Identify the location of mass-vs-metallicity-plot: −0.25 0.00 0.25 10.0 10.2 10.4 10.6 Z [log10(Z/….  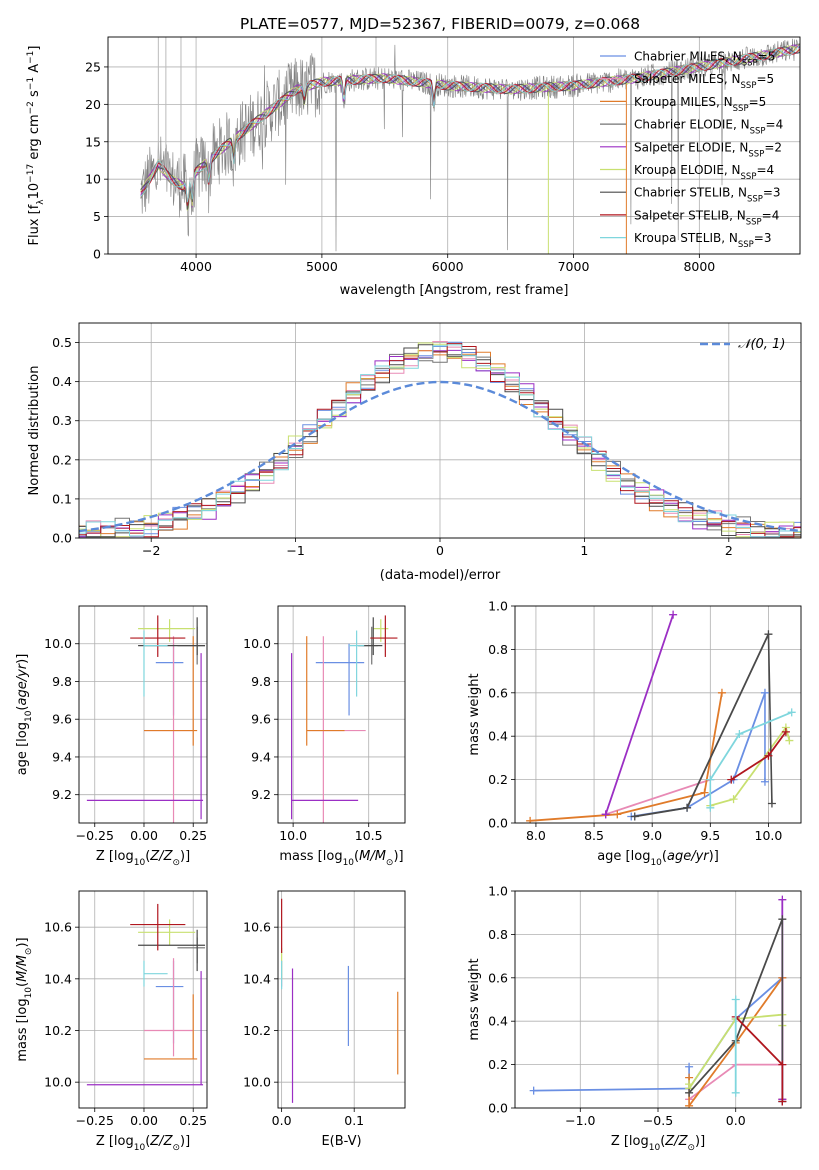
(111, 1021).